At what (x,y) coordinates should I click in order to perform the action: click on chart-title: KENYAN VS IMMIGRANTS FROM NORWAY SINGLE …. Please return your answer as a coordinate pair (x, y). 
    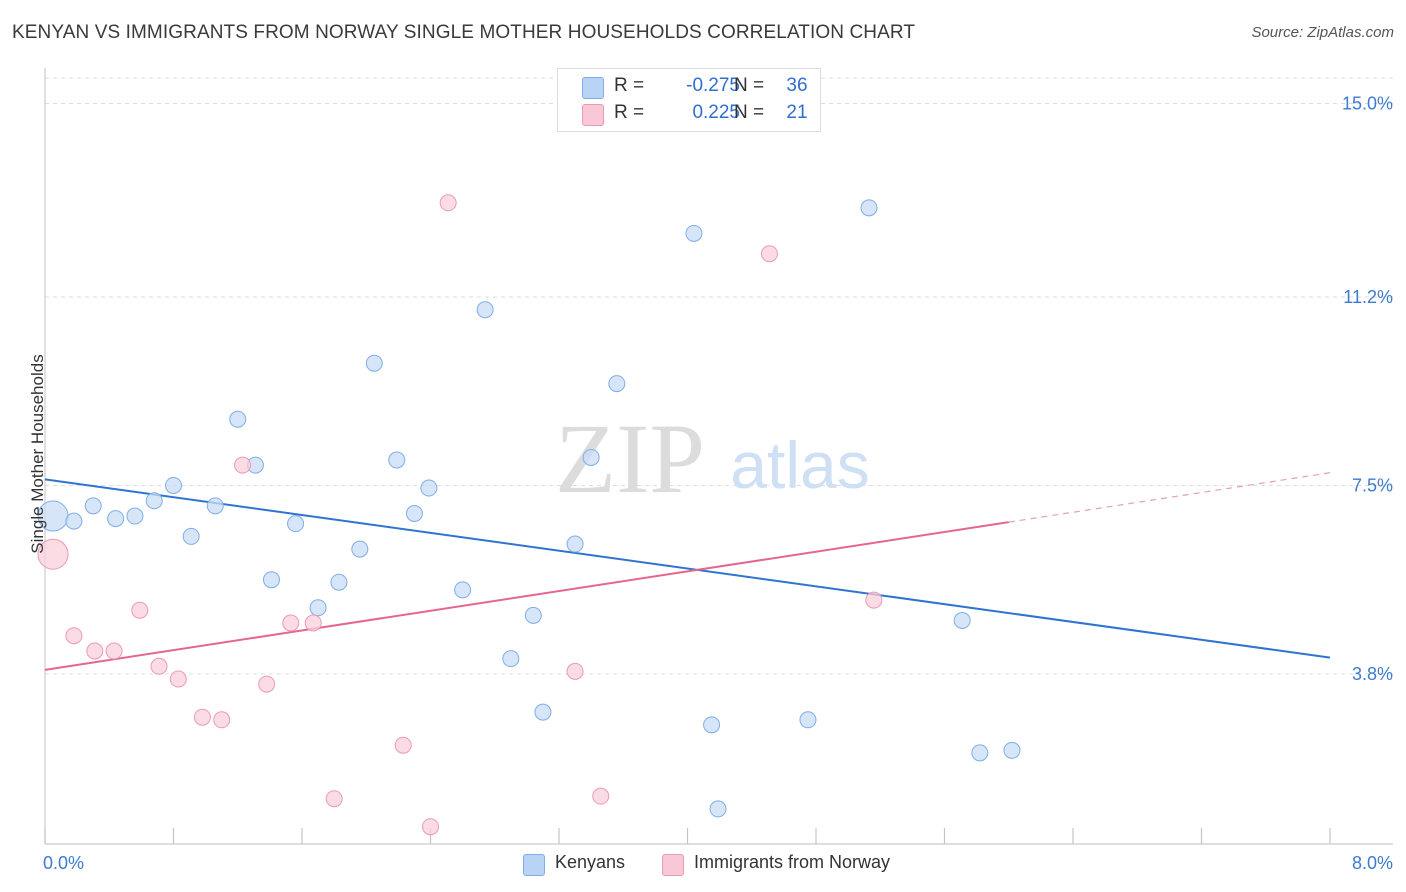
    Looking at the image, I should click on (464, 32).